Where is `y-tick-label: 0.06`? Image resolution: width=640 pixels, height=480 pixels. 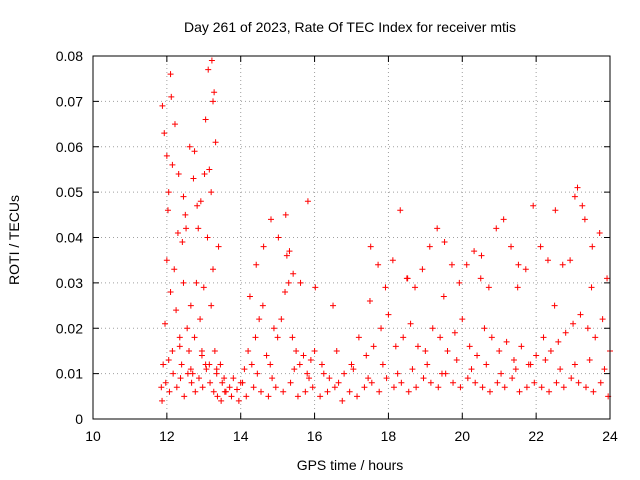 y-tick-label: 0.06 is located at coordinates (69, 147).